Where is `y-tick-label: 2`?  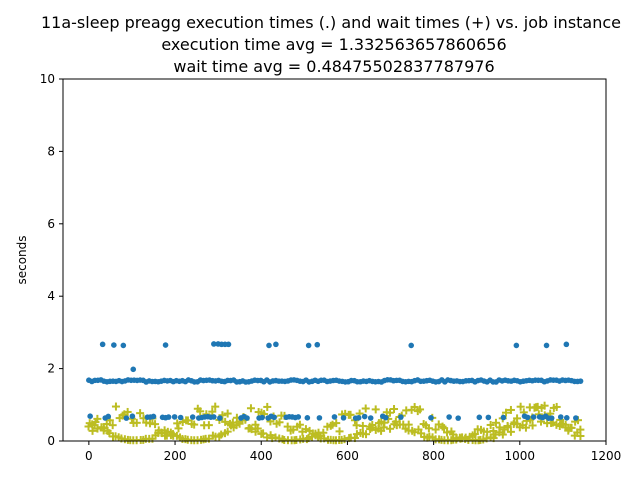 y-tick-label: 2 is located at coordinates (51, 369).